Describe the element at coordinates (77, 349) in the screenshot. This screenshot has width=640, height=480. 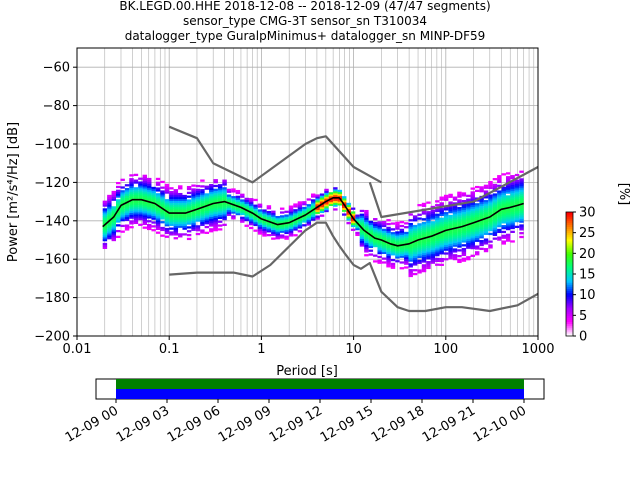
I see `x-tick-label: 0.01` at that location.